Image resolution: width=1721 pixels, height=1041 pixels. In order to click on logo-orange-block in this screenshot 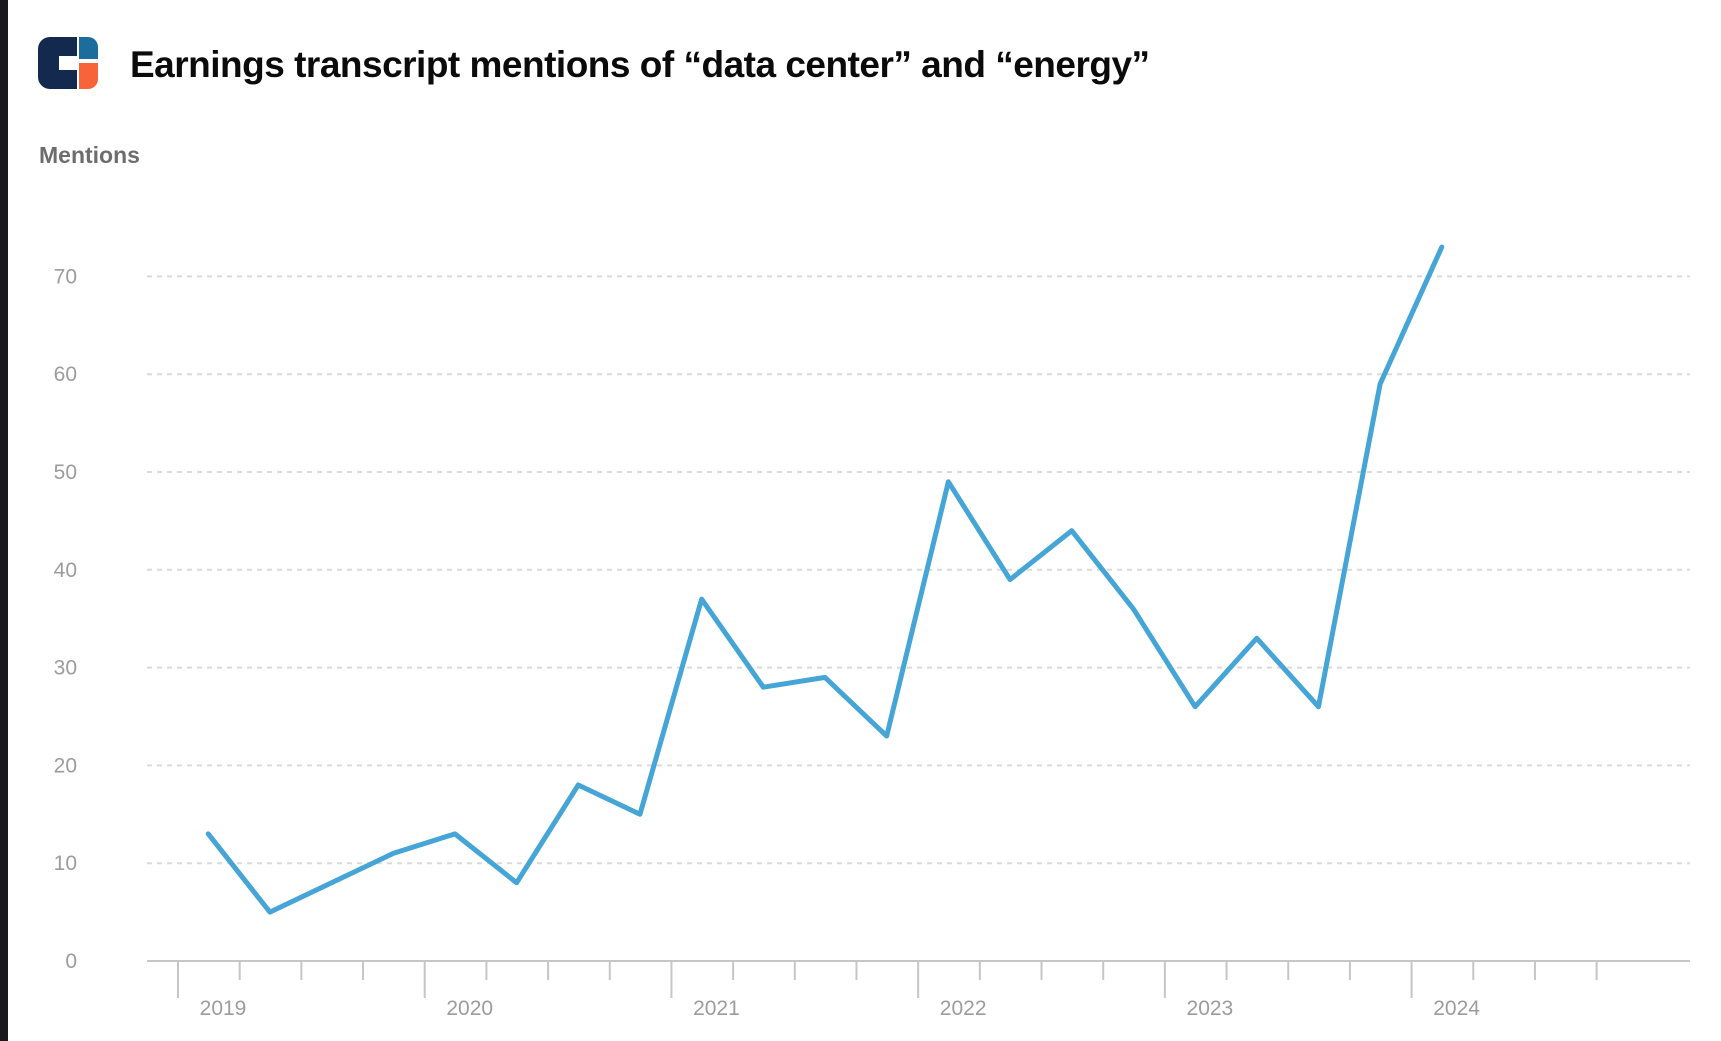, I will do `click(88, 76)`.